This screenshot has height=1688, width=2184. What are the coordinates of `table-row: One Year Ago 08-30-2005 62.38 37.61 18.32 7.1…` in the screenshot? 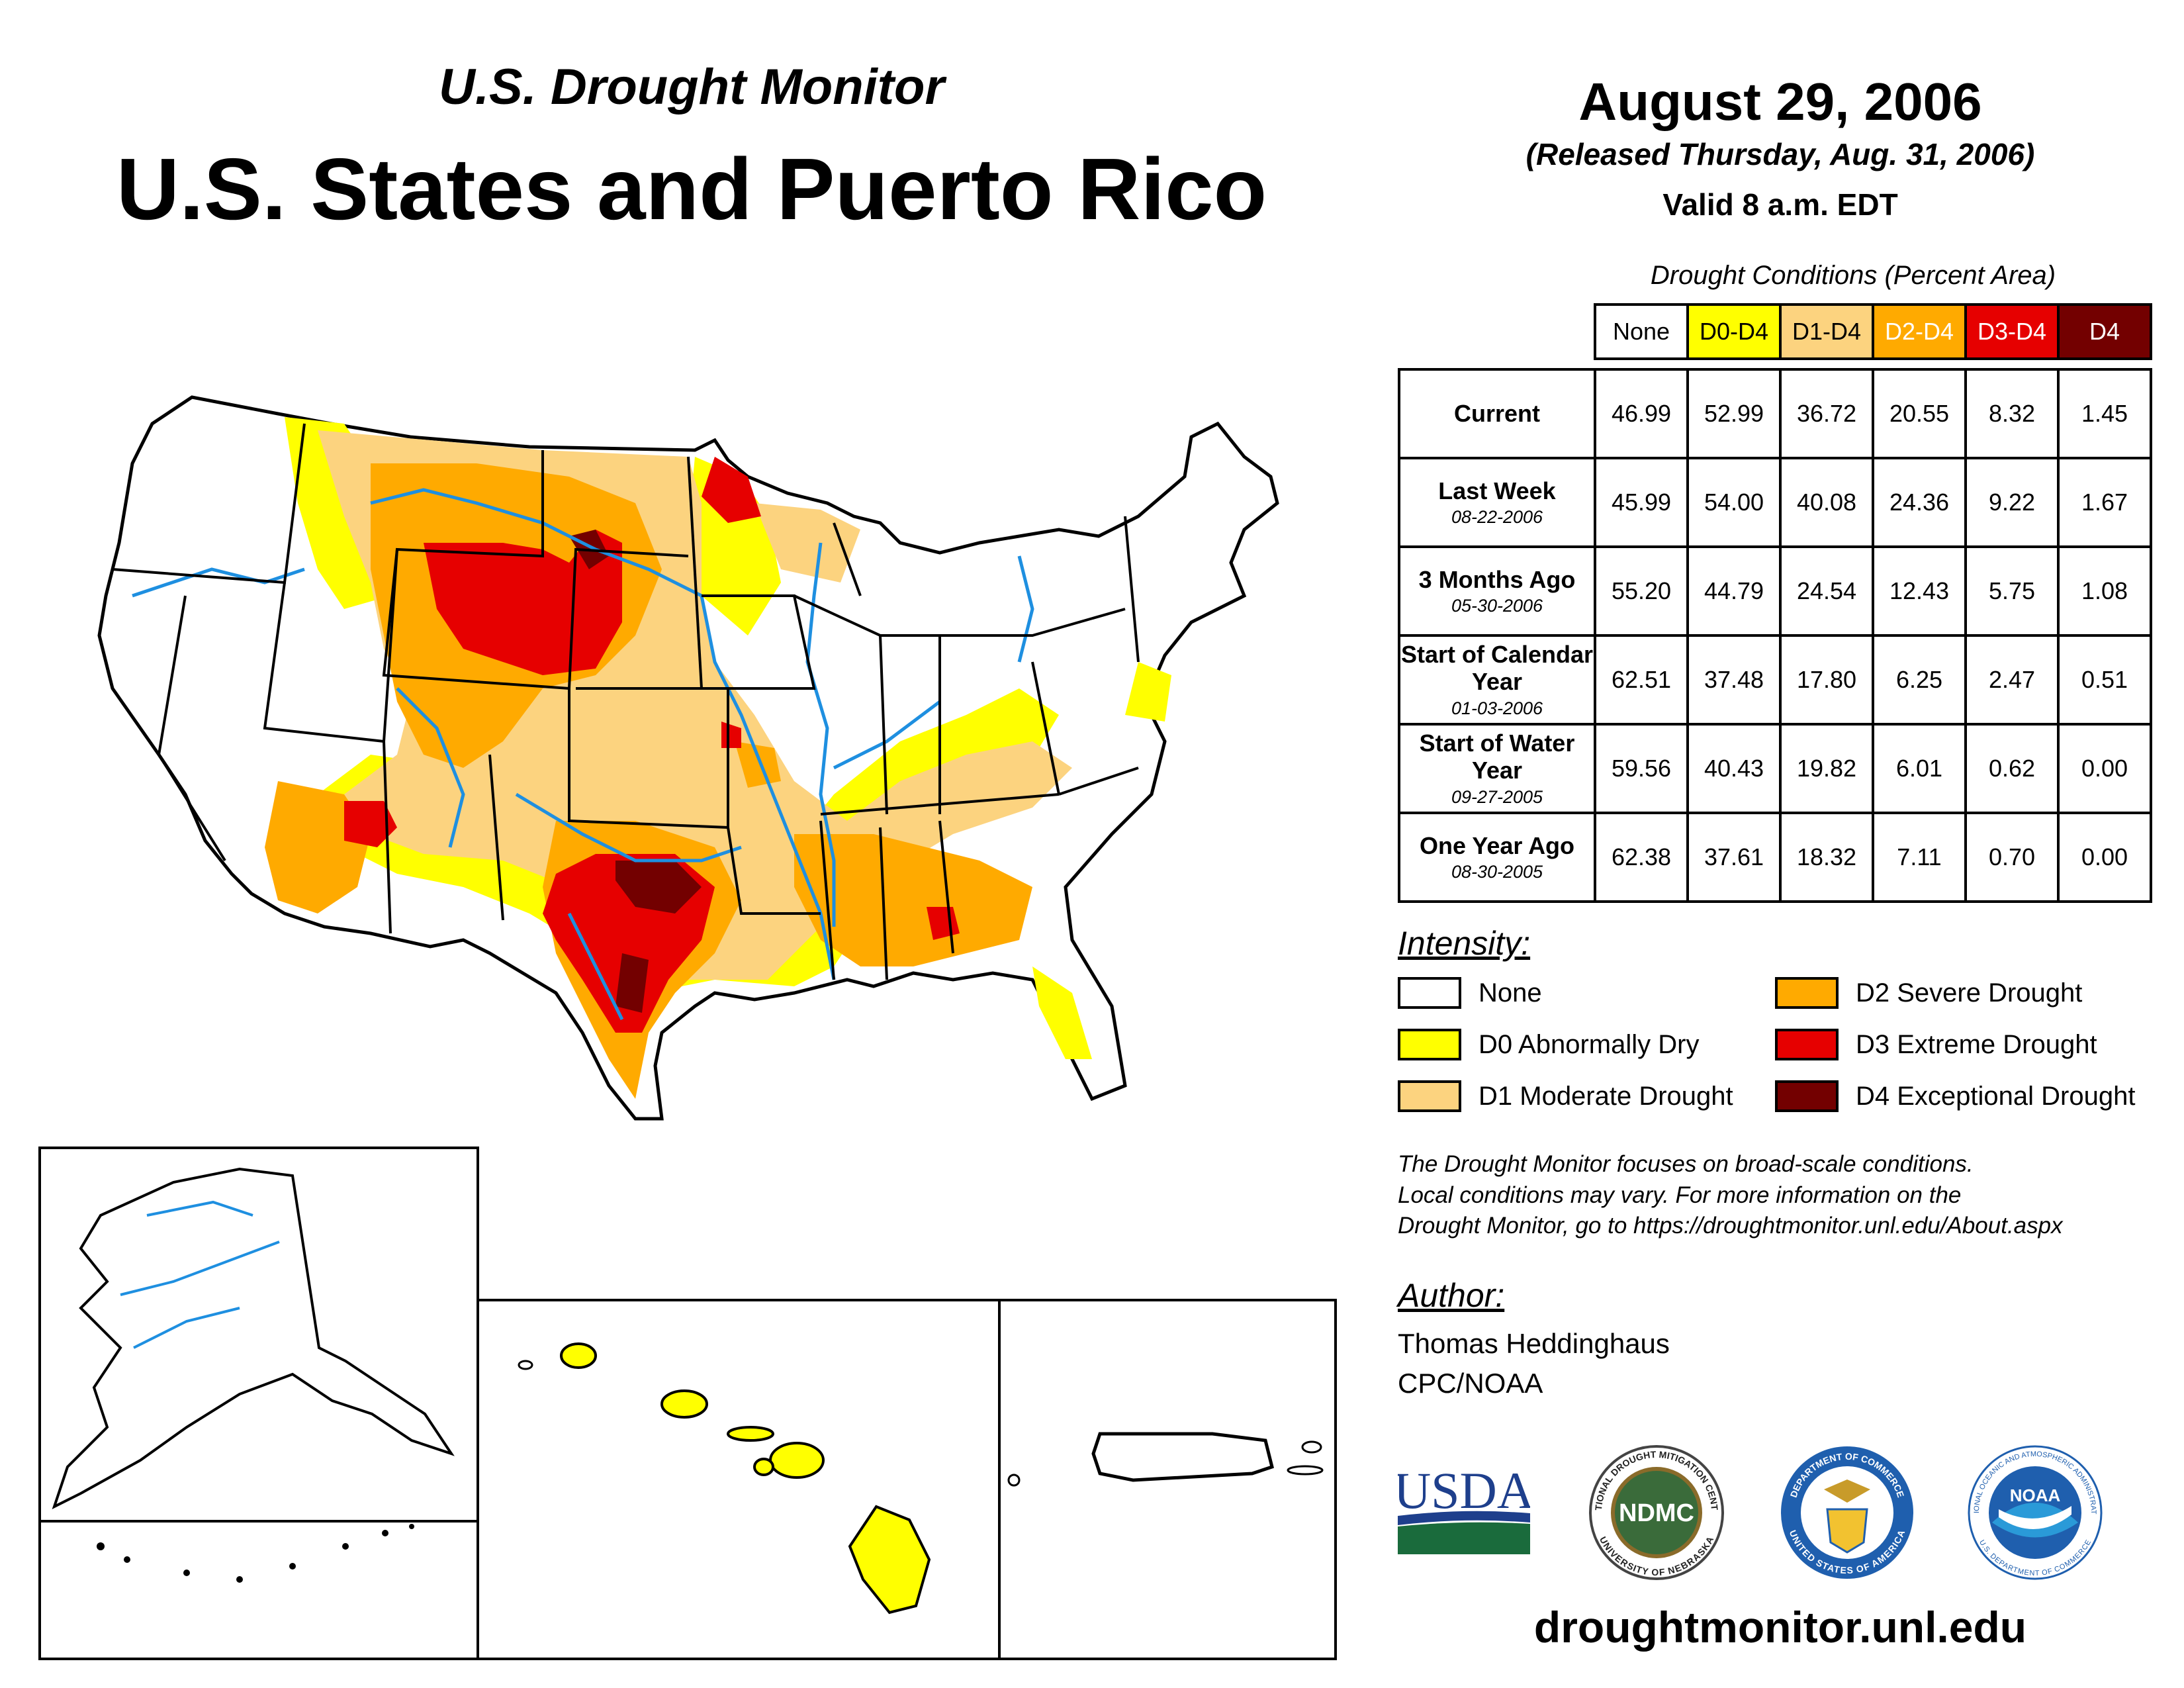 It's located at (1775, 857).